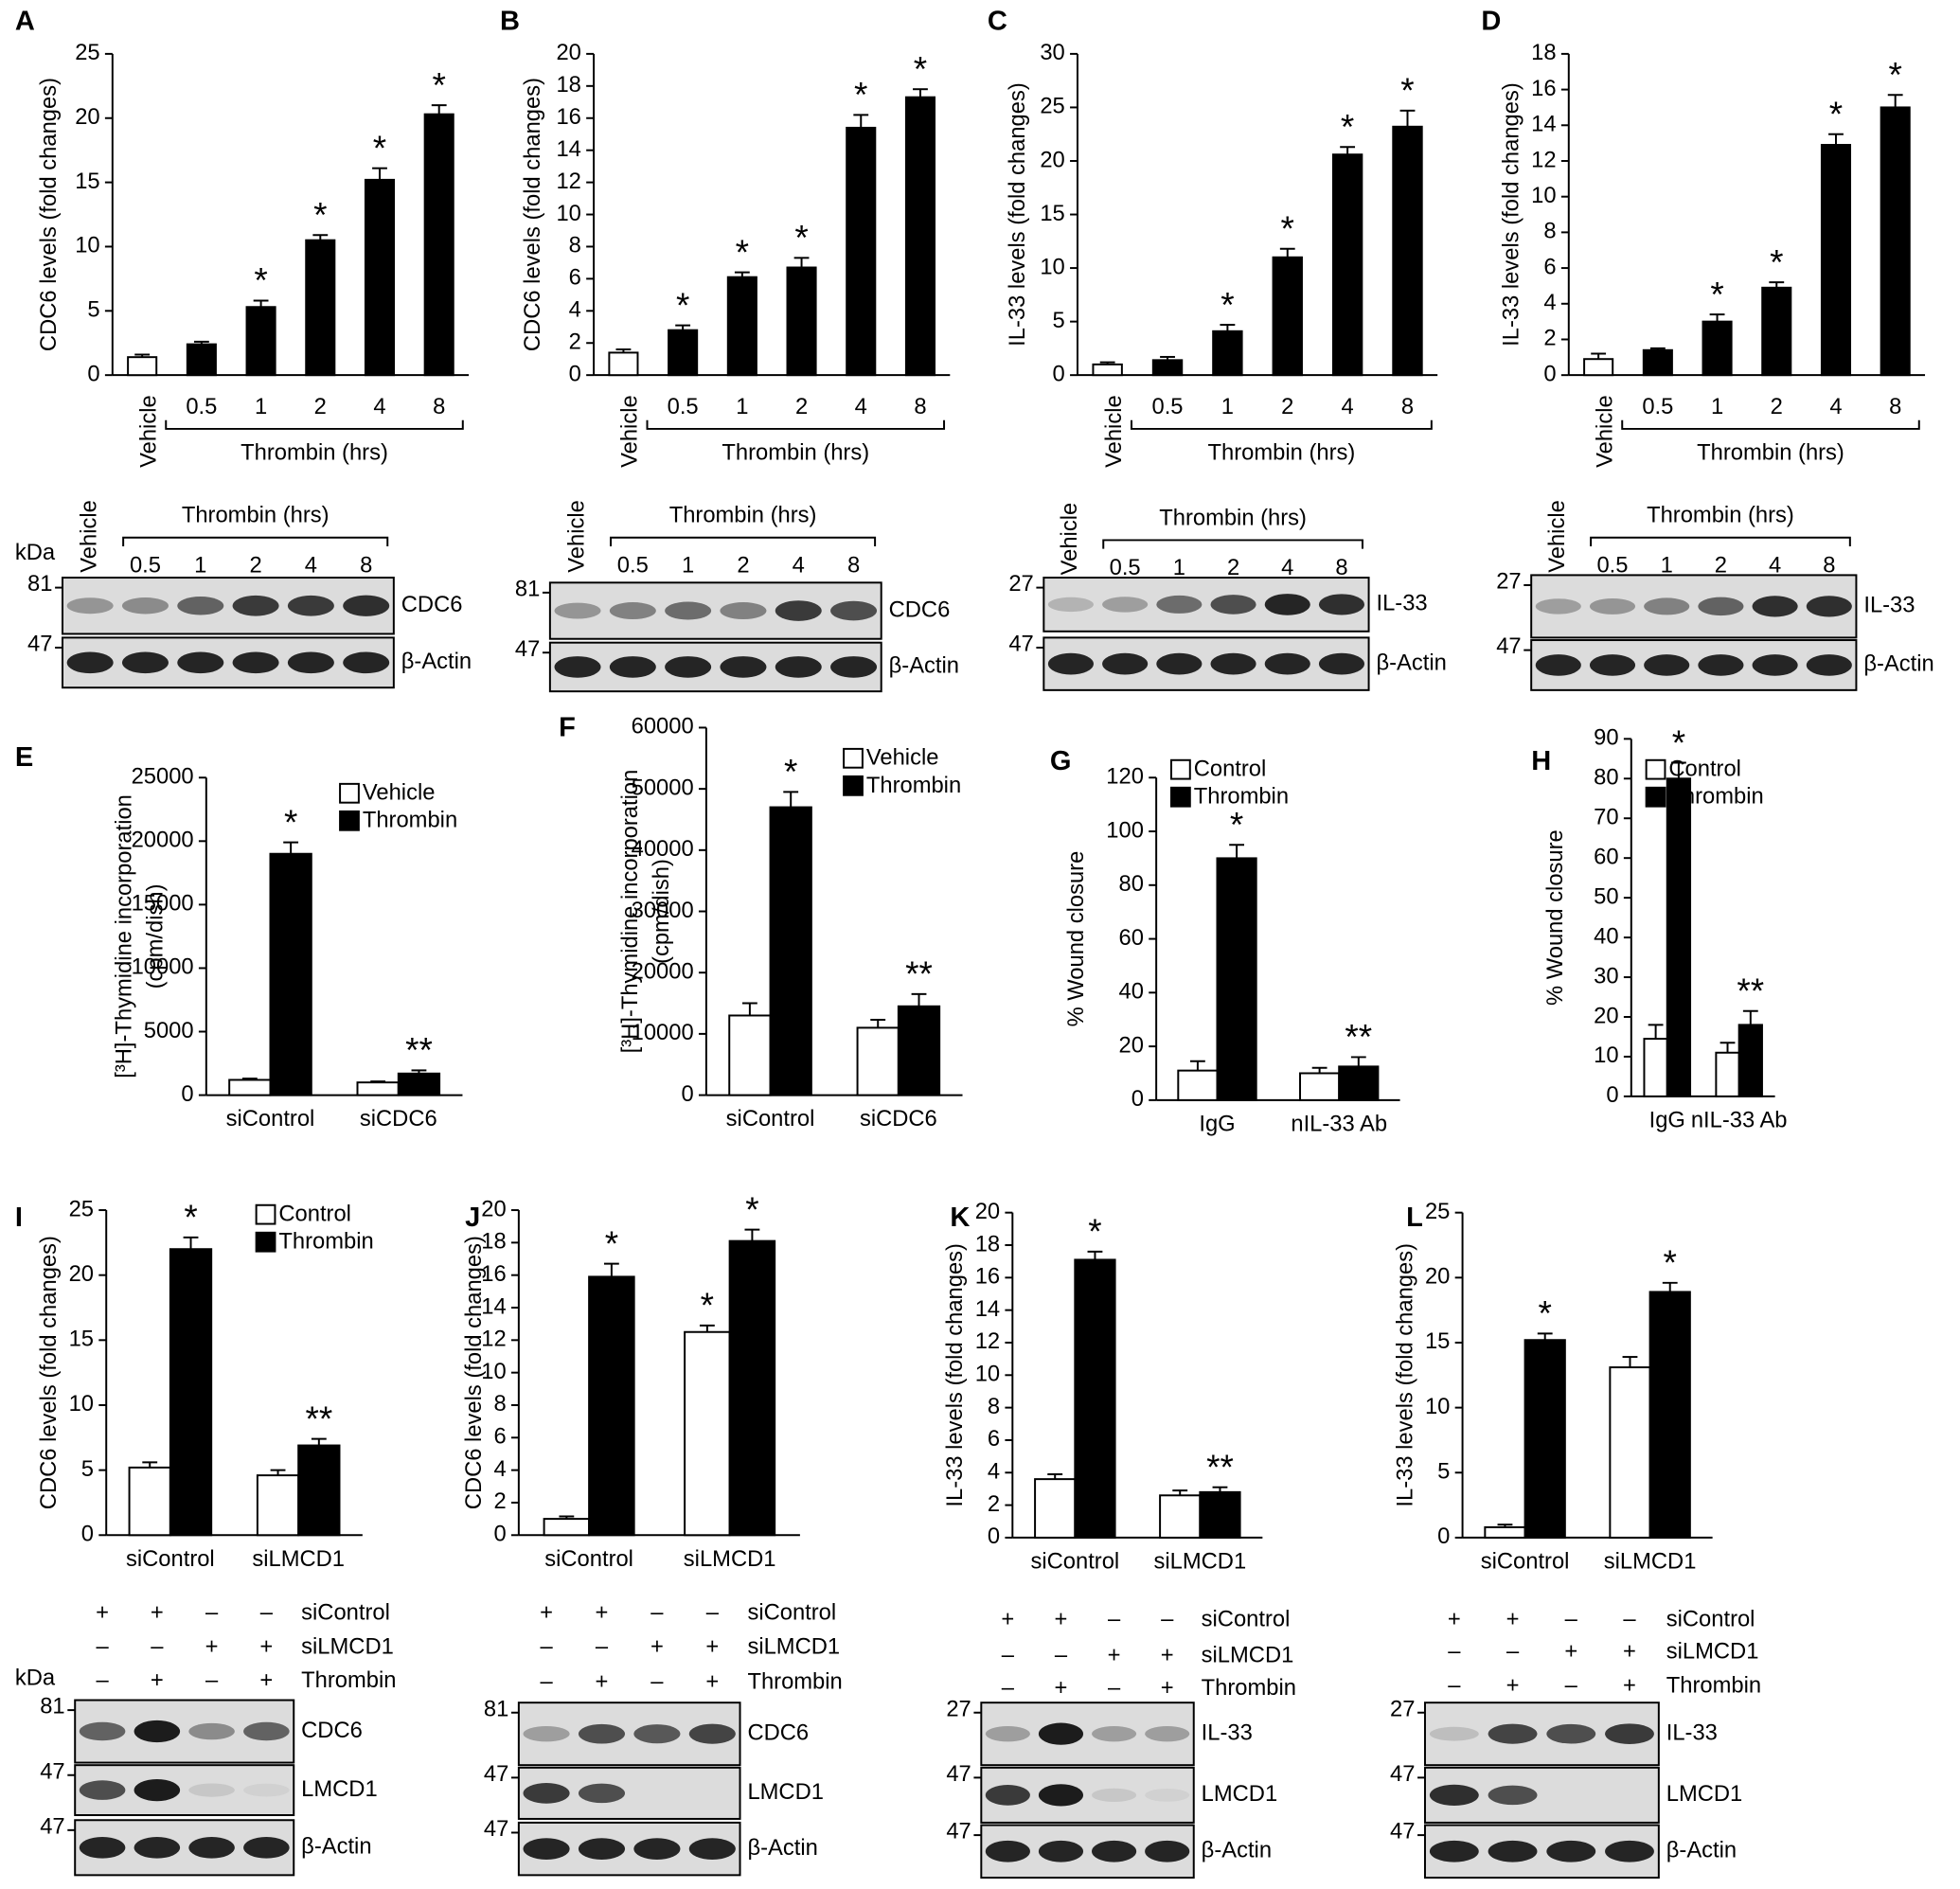  Describe the element at coordinates (1401, 603) in the screenshot. I see `row-label: IL-33` at that location.